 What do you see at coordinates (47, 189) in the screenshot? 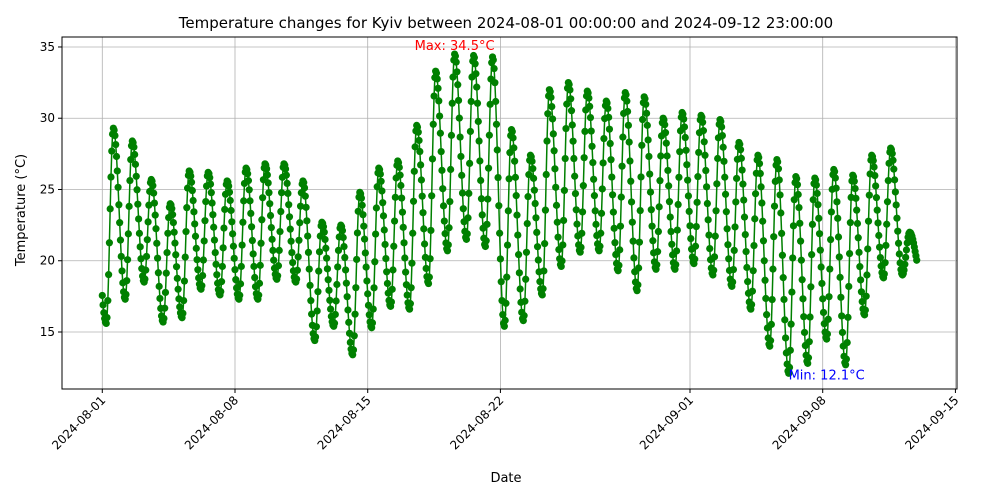
I see `y-tick-label: 25` at bounding box center [47, 189].